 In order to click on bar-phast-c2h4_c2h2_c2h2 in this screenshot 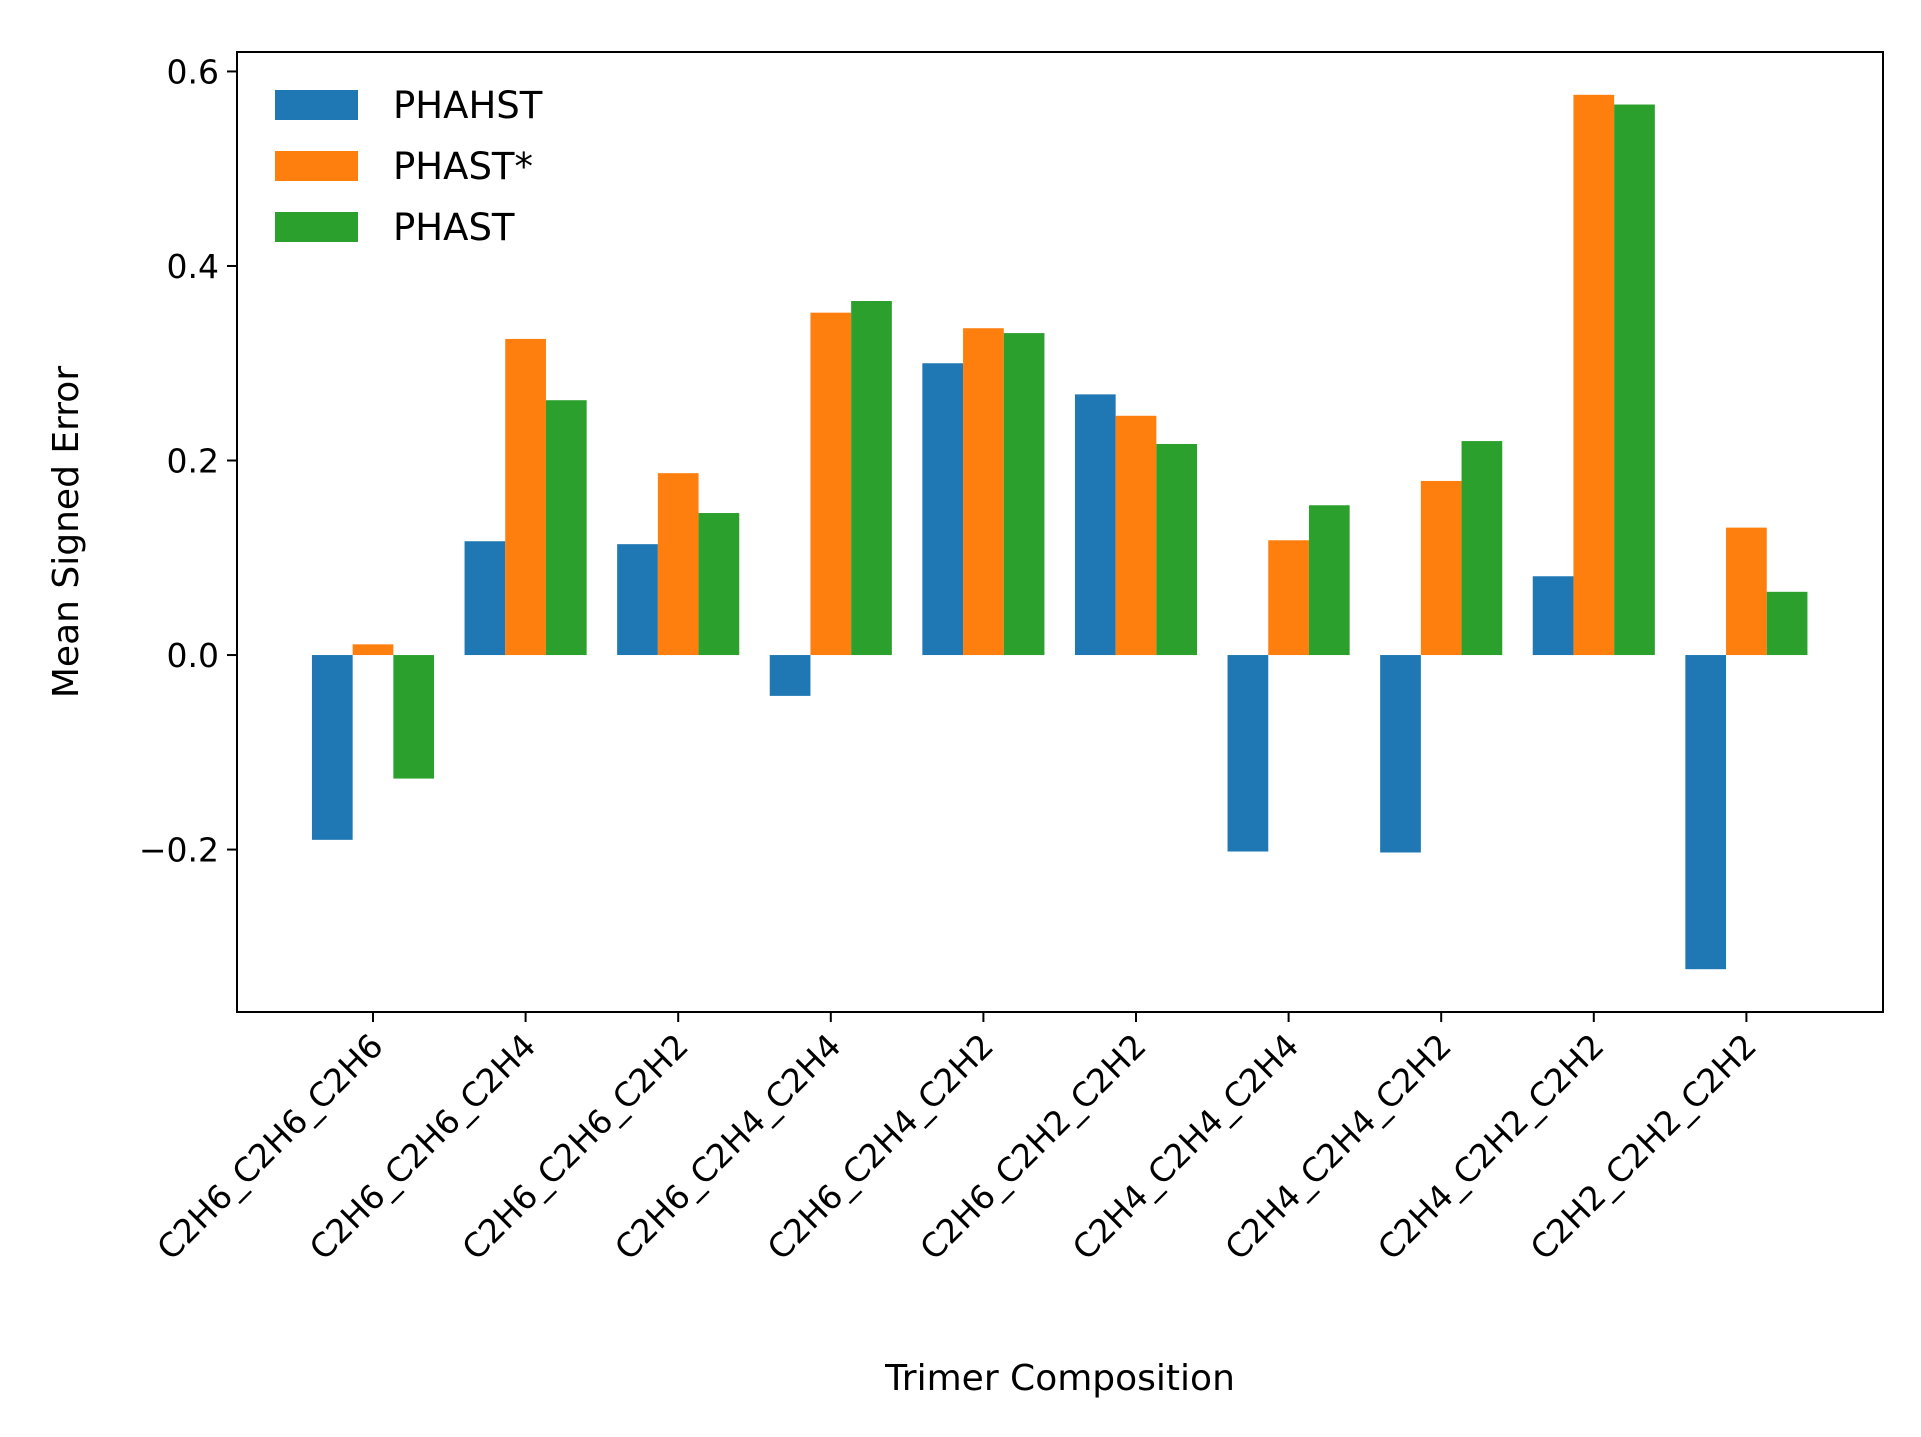, I will do `click(1634, 380)`.